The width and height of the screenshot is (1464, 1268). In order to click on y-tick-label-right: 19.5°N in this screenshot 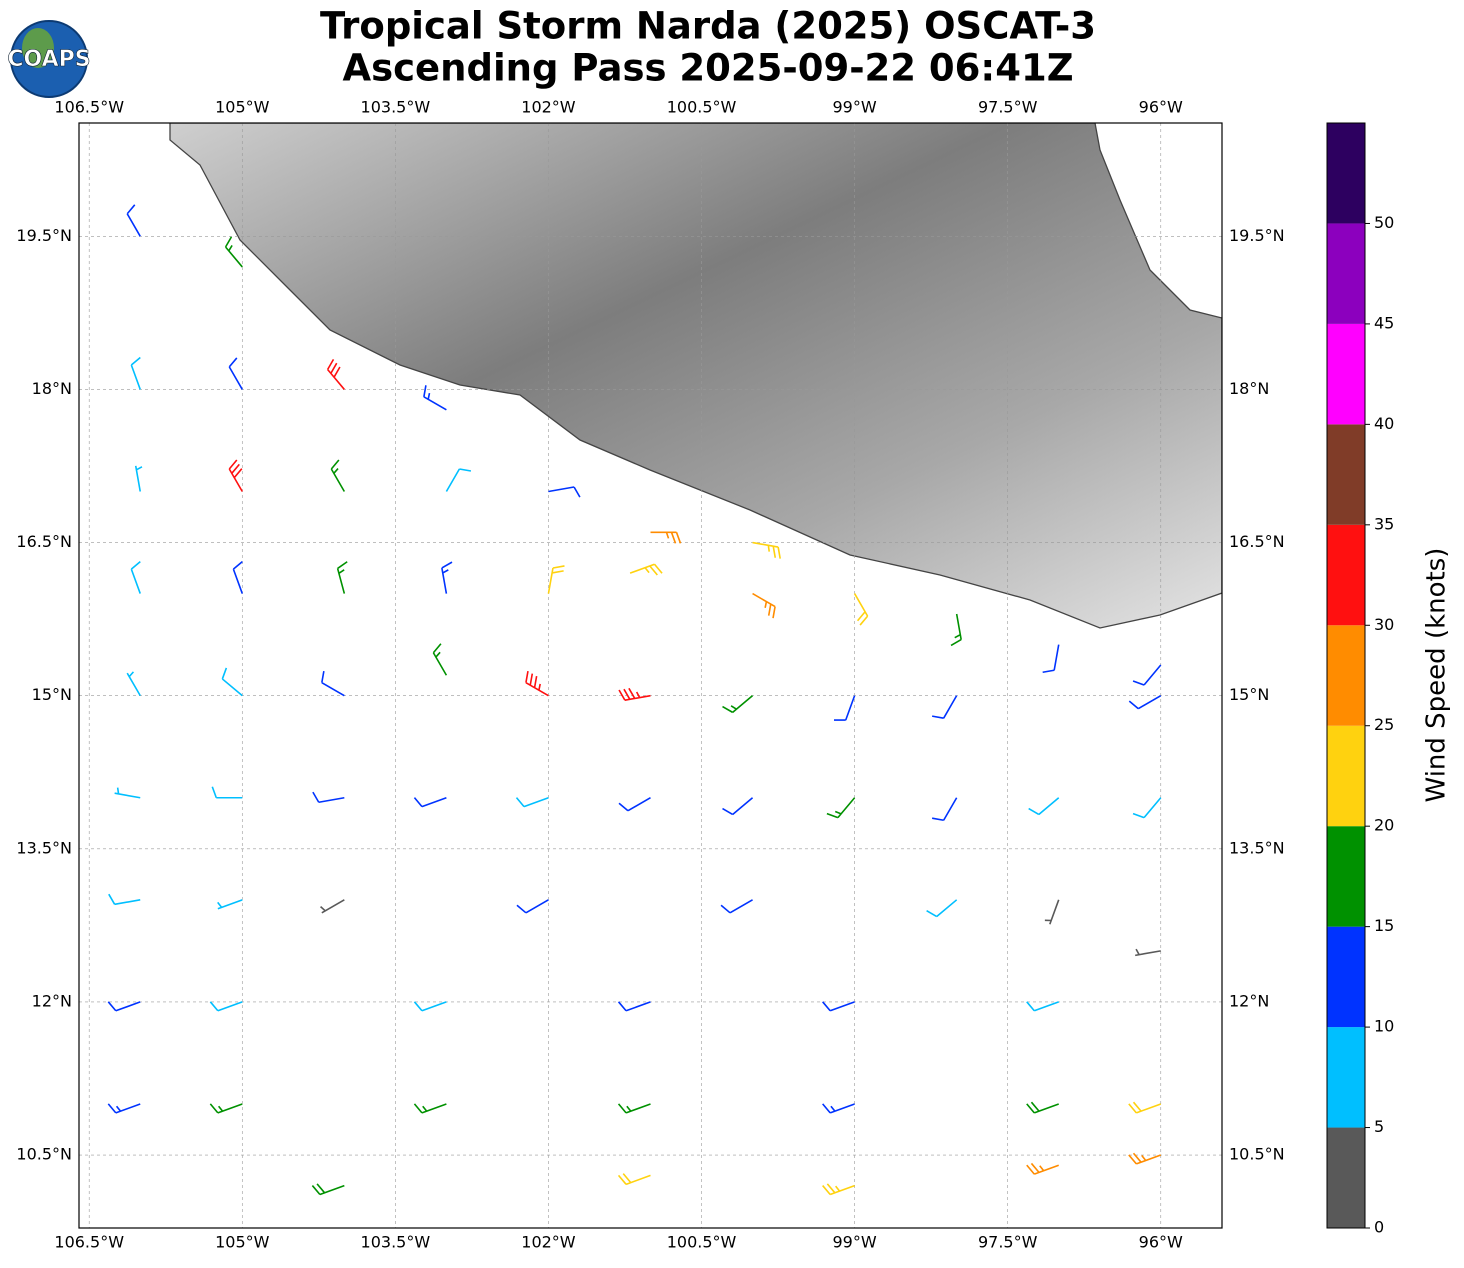, I will do `click(1257, 235)`.